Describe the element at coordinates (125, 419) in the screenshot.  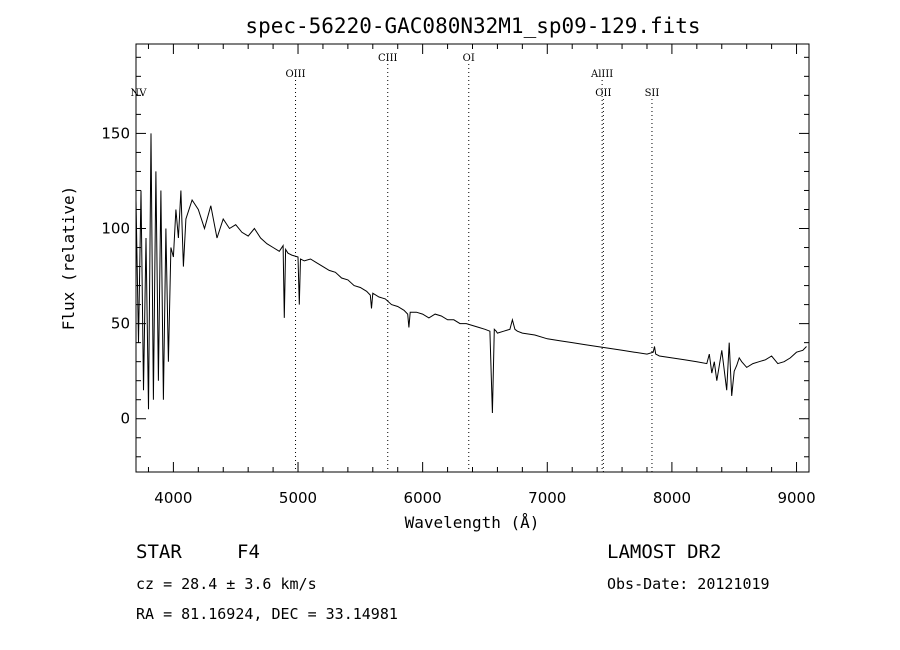
I see `y-tick-label: 0` at that location.